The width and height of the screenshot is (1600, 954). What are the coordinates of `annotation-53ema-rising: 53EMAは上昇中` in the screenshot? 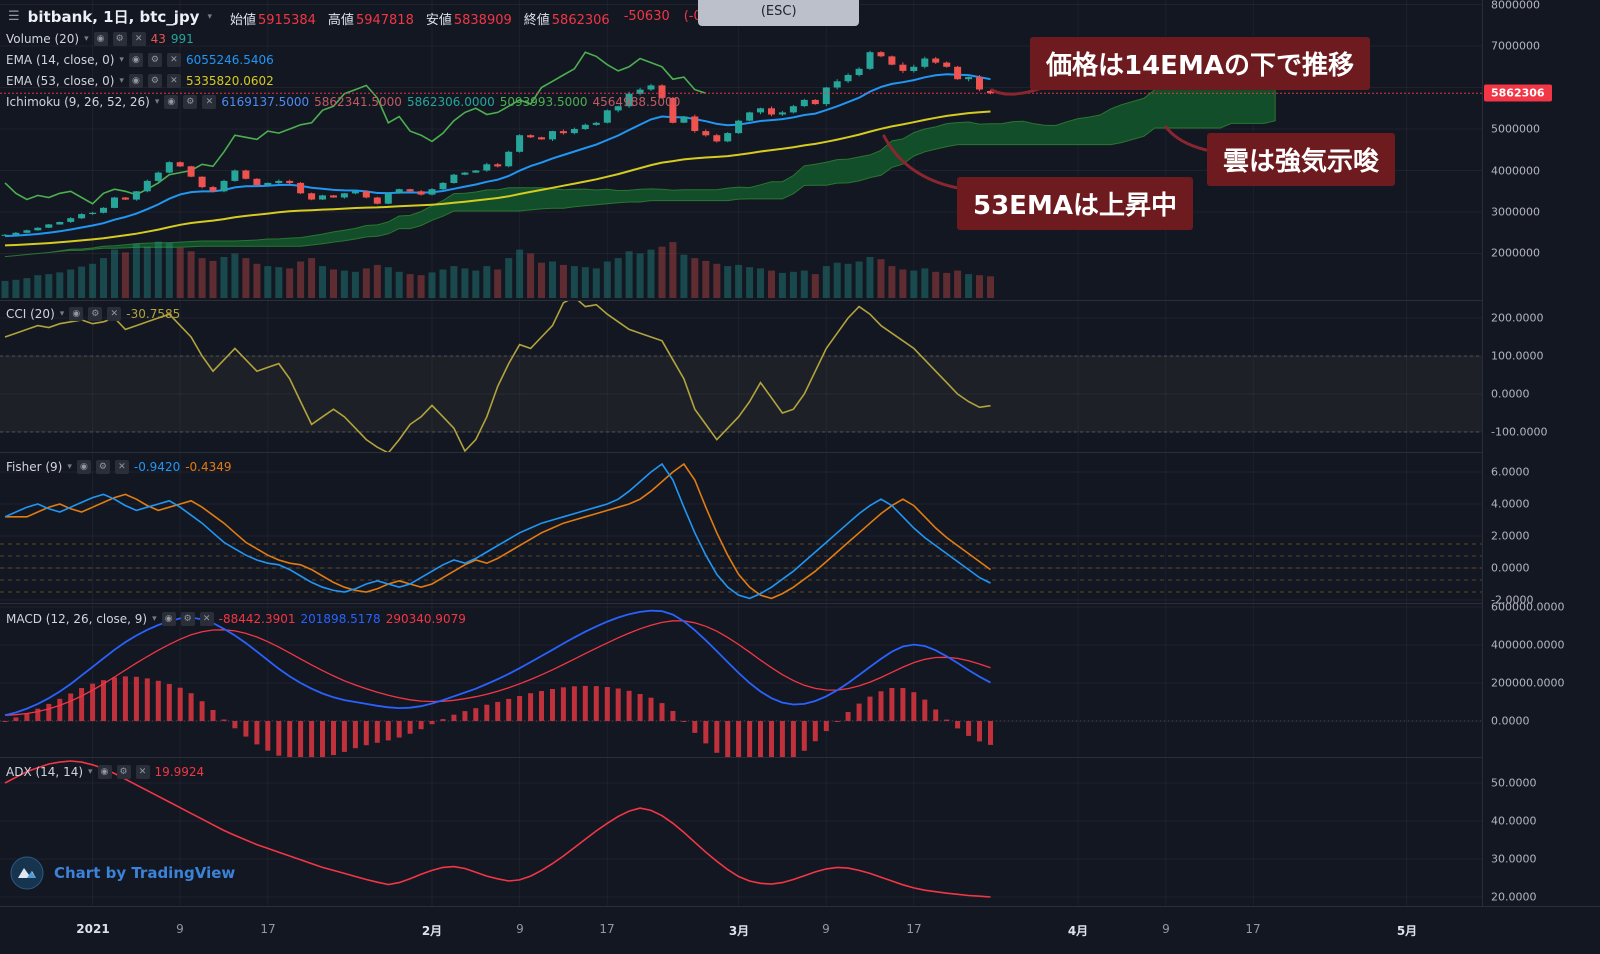 It's located at (1075, 203).